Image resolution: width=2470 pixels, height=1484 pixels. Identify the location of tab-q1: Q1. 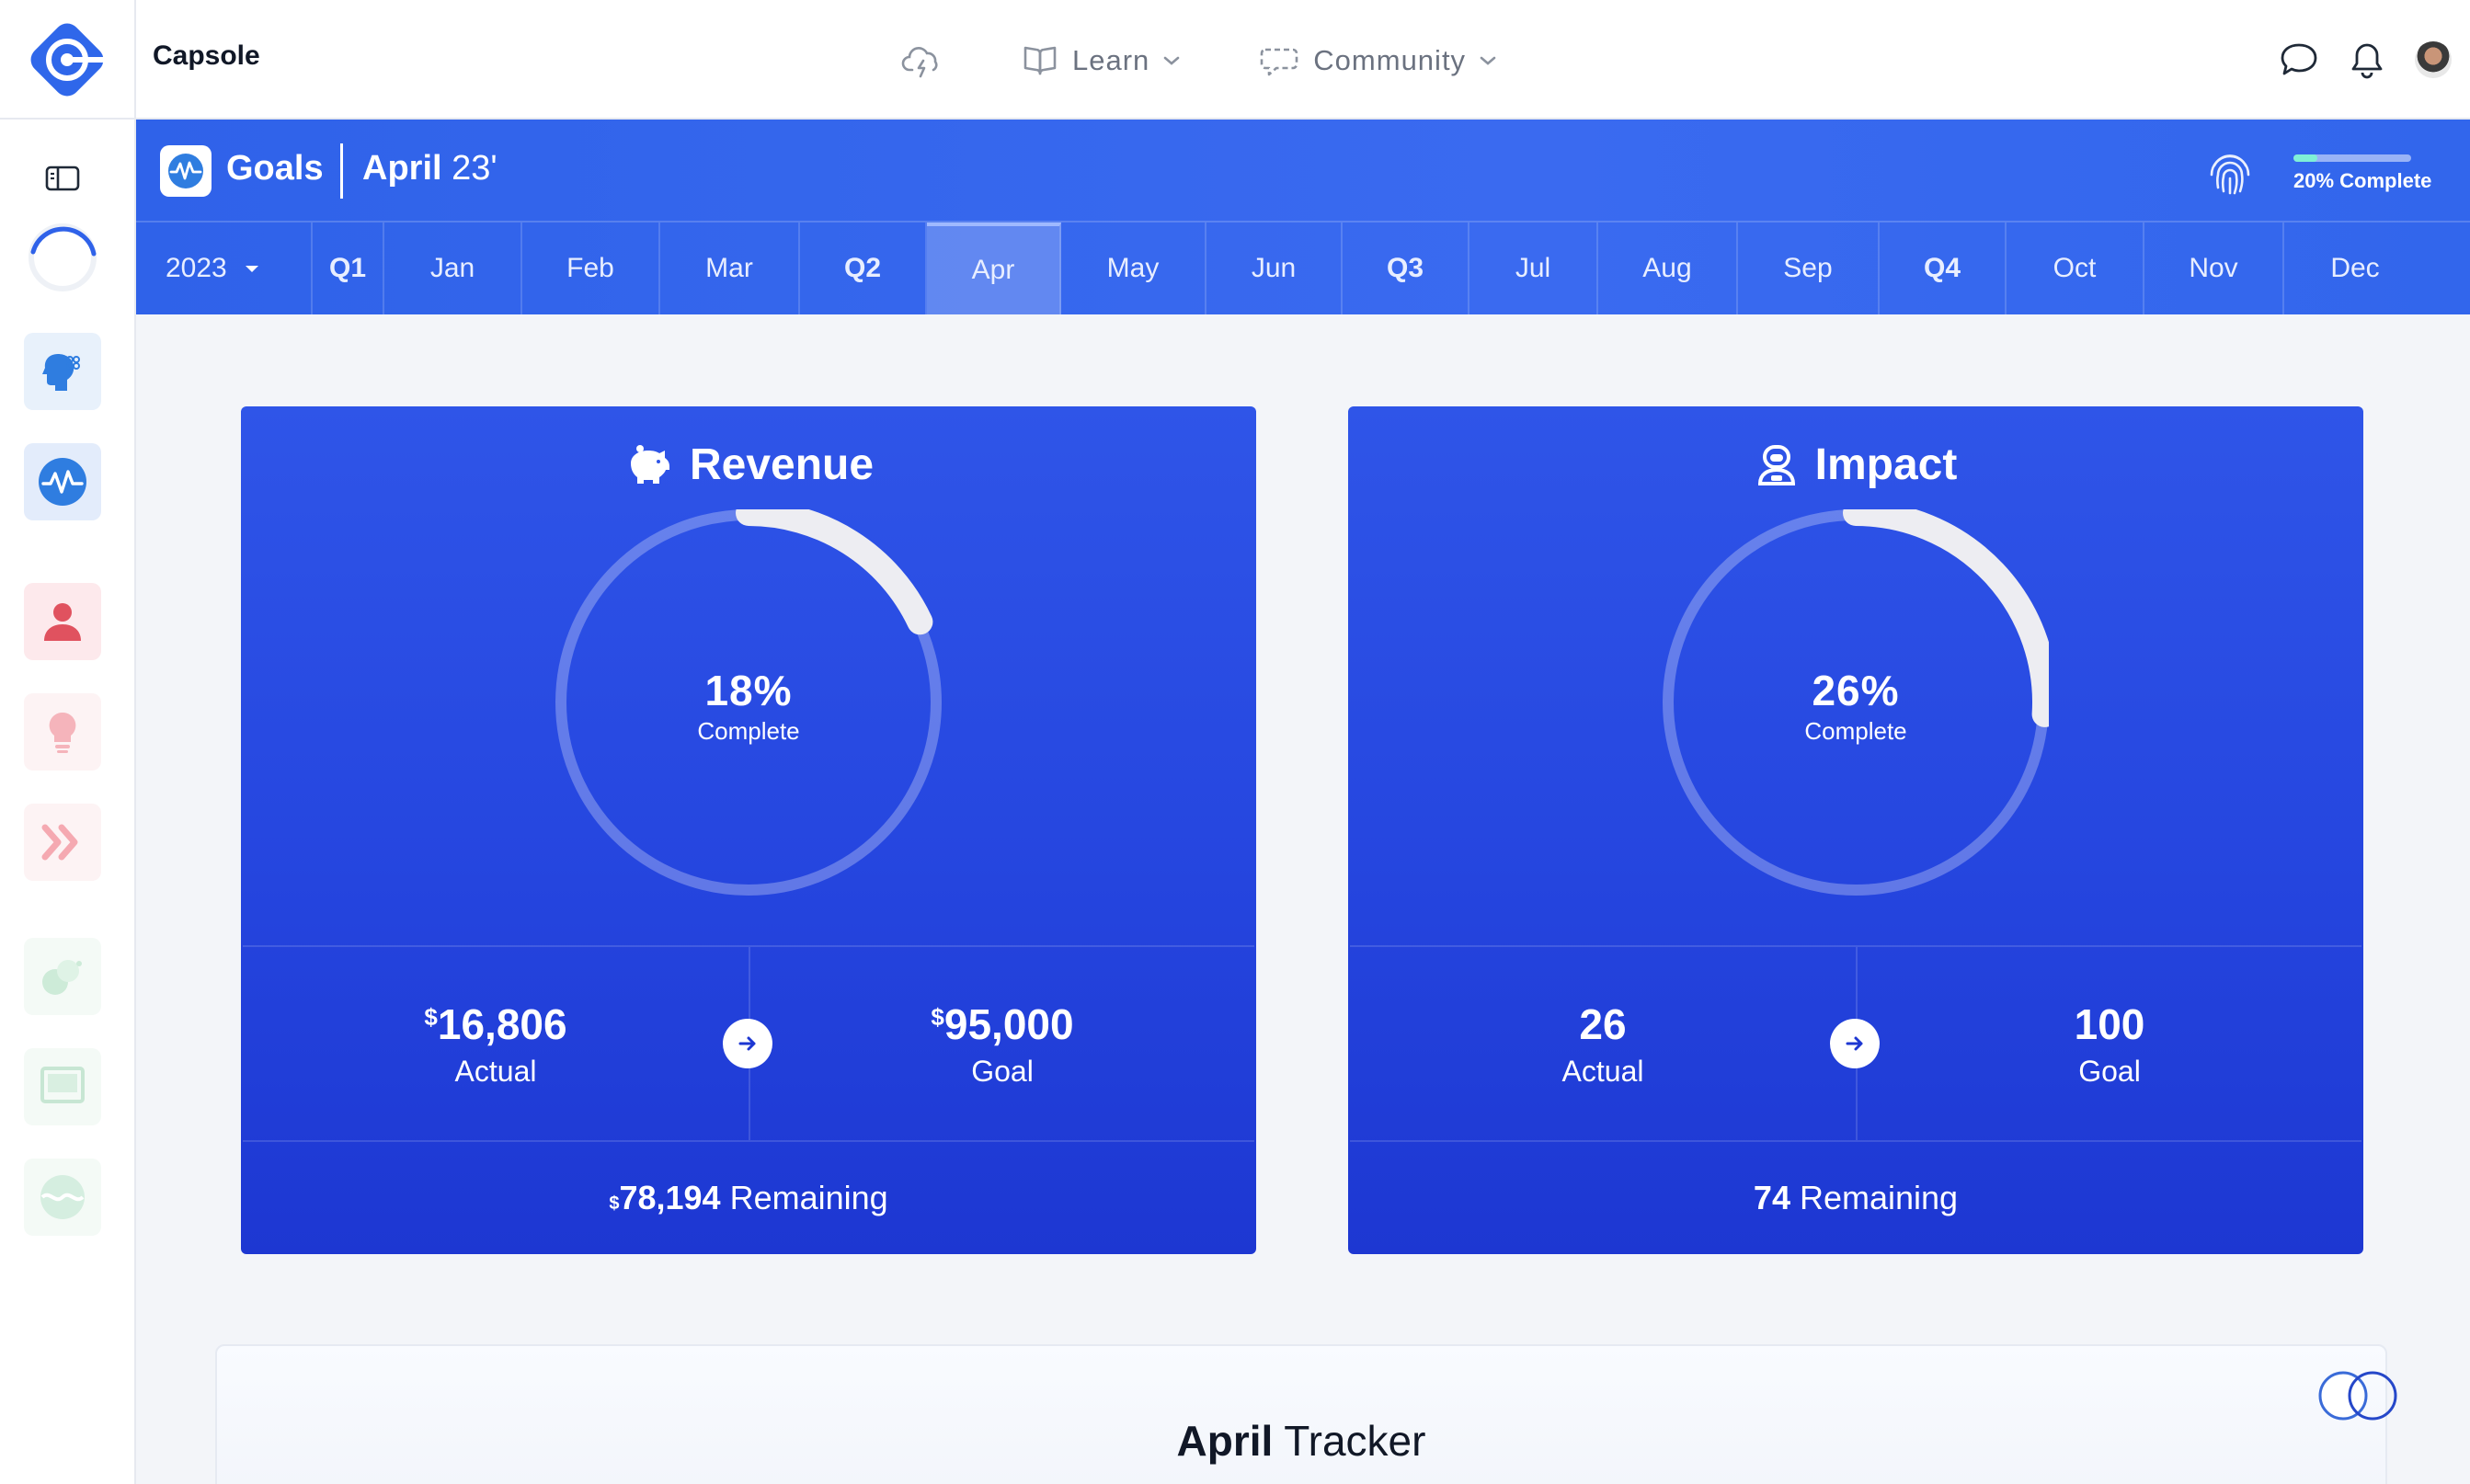
(348, 268).